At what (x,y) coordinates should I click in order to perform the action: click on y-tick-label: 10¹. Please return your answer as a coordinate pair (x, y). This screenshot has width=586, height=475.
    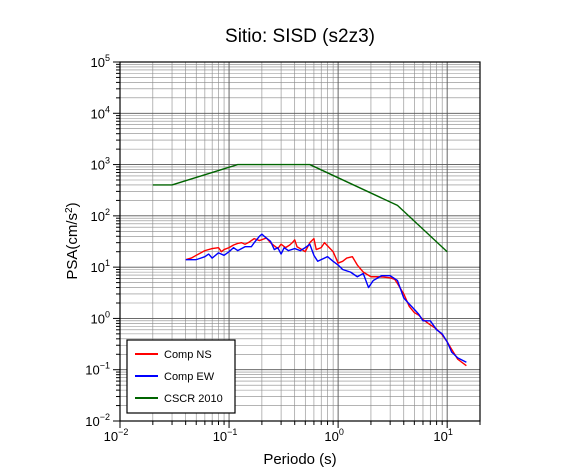
    Looking at the image, I should click on (100, 266).